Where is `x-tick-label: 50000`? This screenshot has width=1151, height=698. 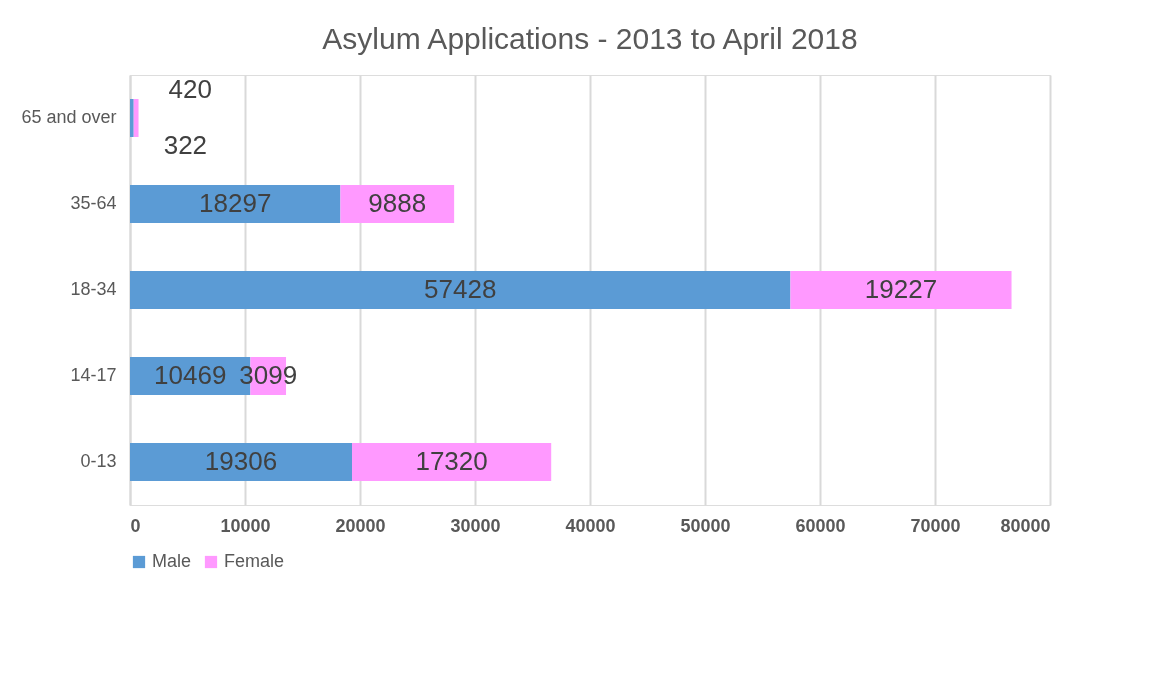 x-tick-label: 50000 is located at coordinates (705, 525).